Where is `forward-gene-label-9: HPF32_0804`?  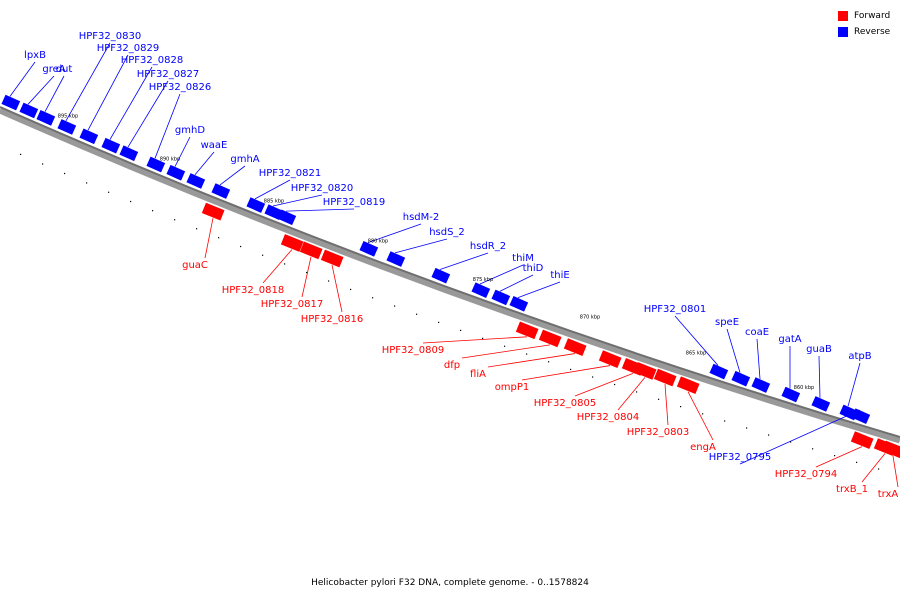 forward-gene-label-9: HPF32_0804 is located at coordinates (608, 417).